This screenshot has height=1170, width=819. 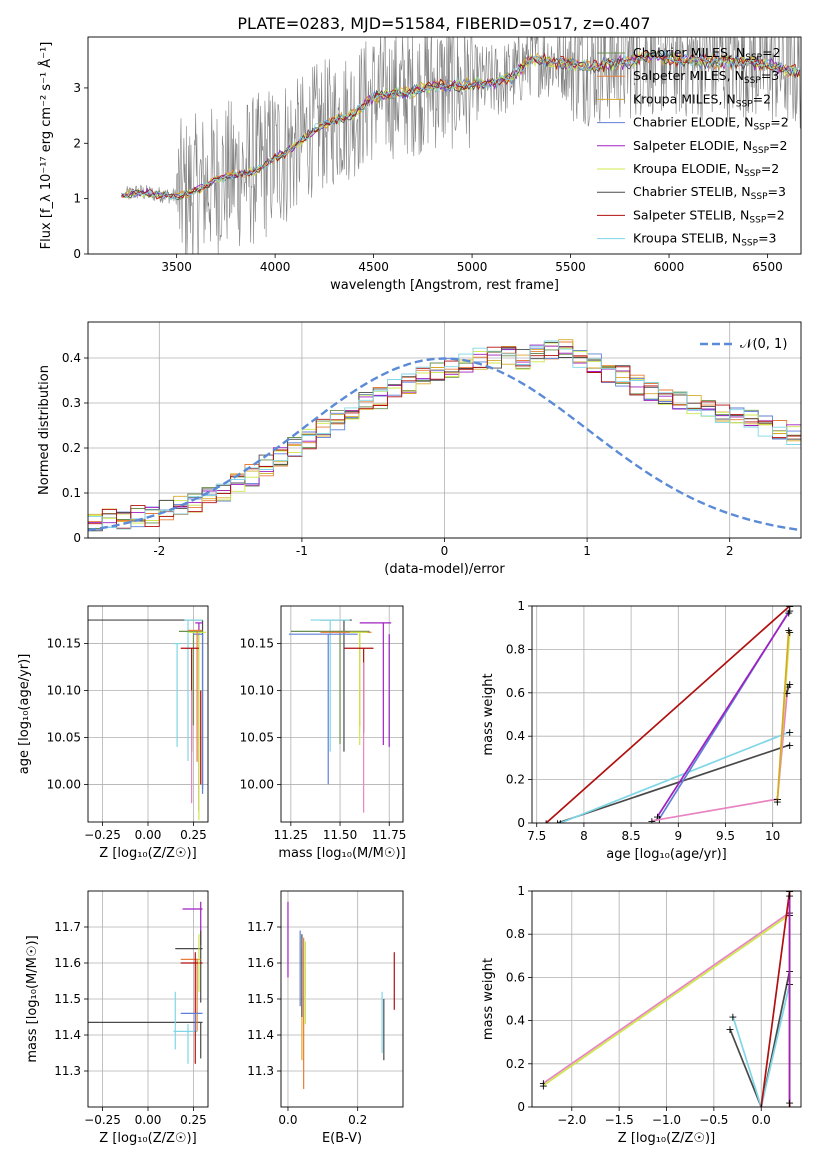 I want to click on x-tick-label: 0.2, so click(x=357, y=1120).